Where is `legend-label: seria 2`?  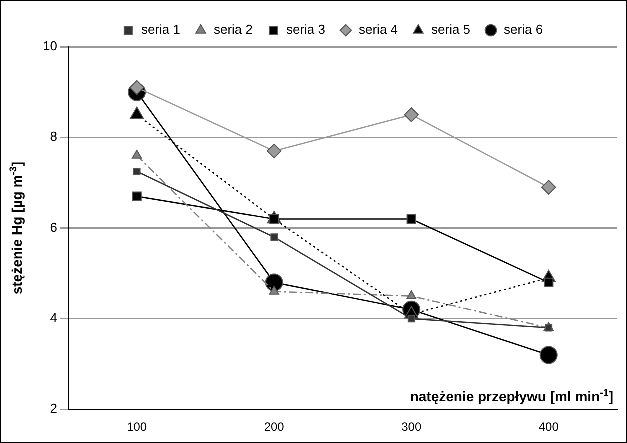
legend-label: seria 2 is located at coordinates (233, 30).